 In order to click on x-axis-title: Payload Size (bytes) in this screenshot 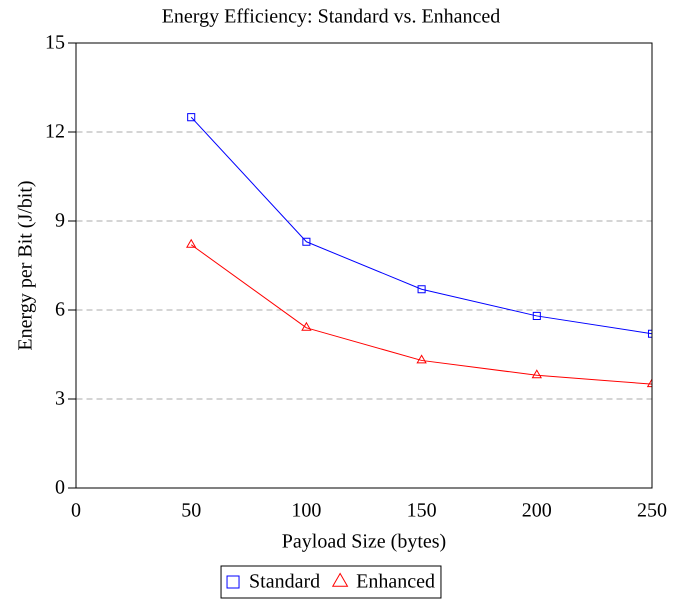, I will do `click(364, 541)`.